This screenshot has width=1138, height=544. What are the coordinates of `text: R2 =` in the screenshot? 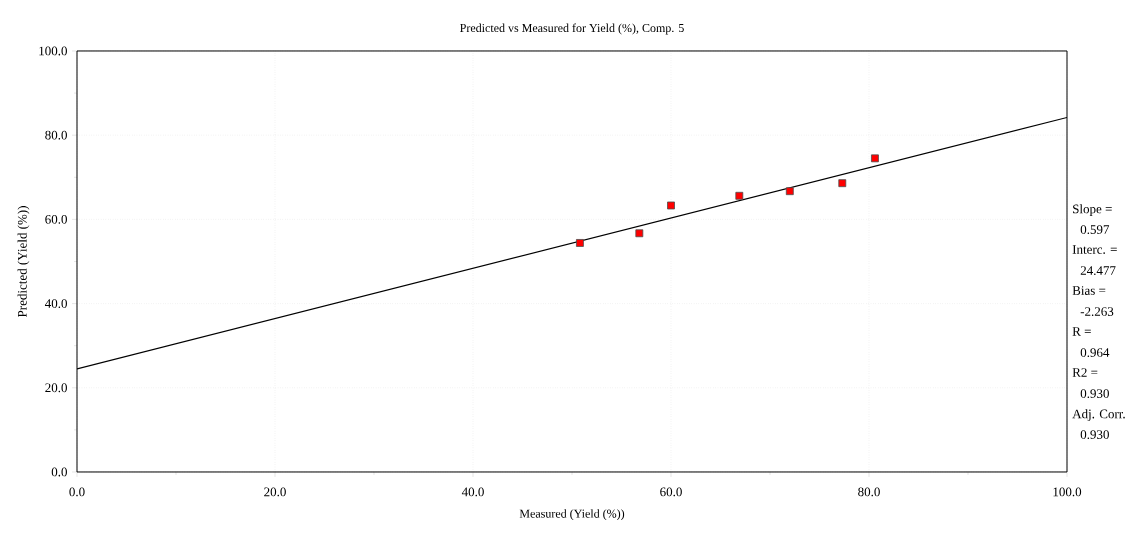 It's located at (1085, 372).